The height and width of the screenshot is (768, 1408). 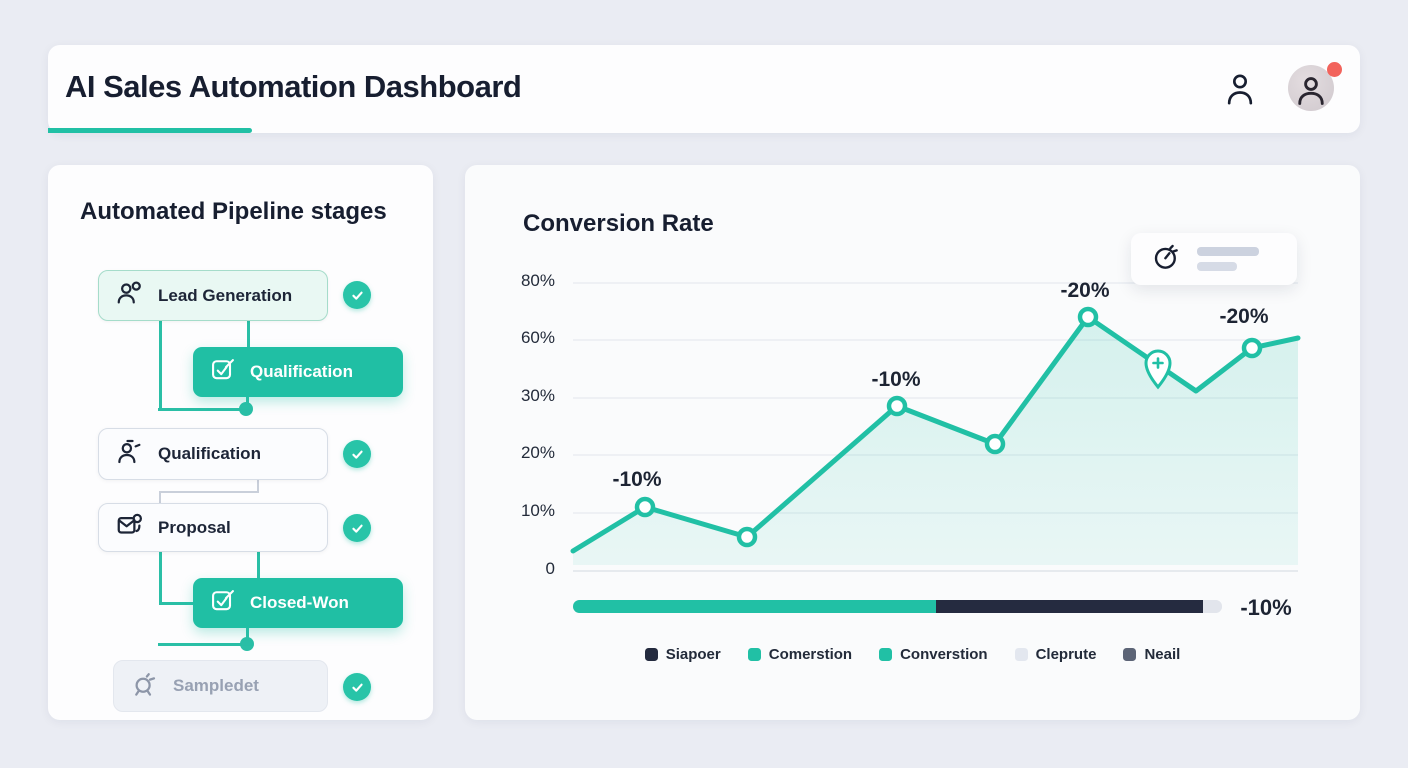 I want to click on y-tick: 60%, so click(x=537, y=337).